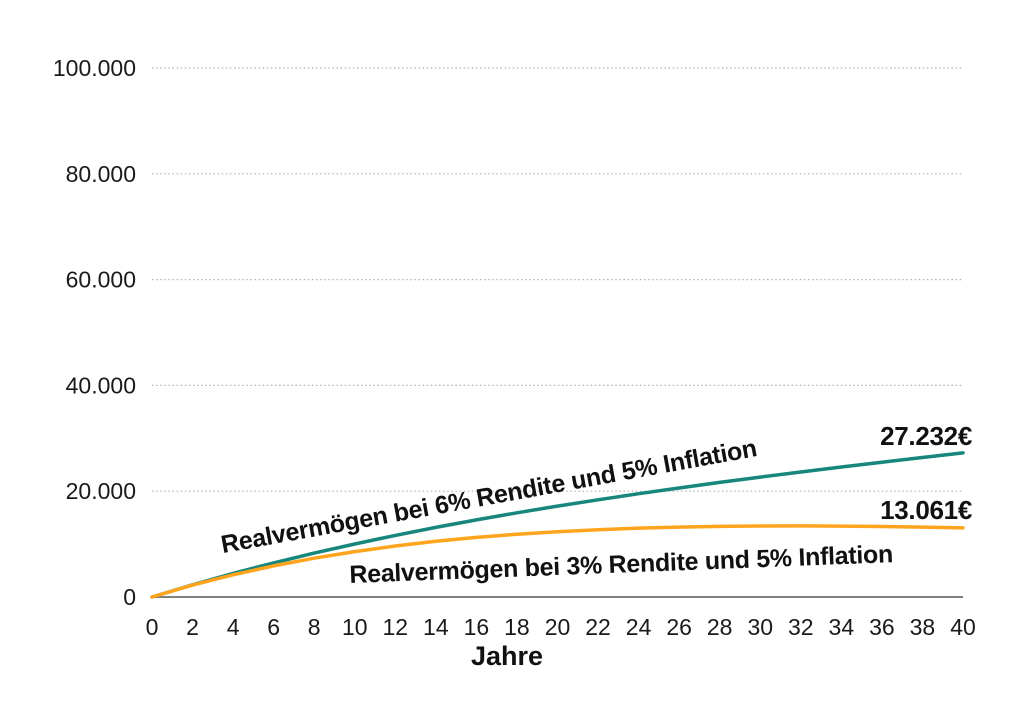 Image resolution: width=1024 pixels, height=724 pixels. What do you see at coordinates (436, 627) in the screenshot?
I see `x-axis-tick-label: 14` at bounding box center [436, 627].